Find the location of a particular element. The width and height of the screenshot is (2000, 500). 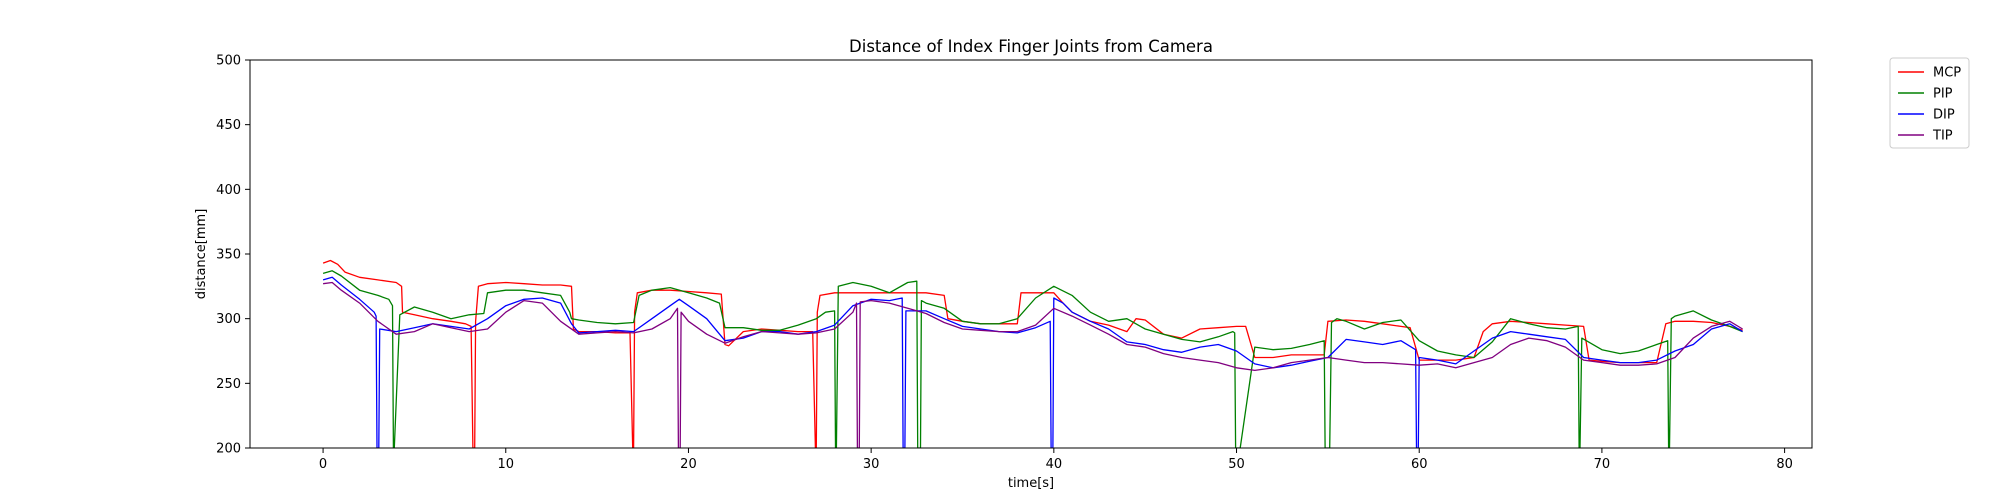

x-axis: 0 10 20 30 40 50 60 70 80 is located at coordinates (1056, 460).